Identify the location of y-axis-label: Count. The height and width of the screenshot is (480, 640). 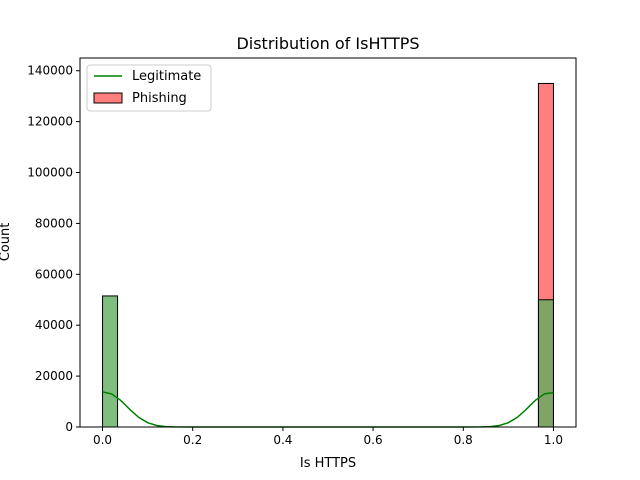
(6, 242).